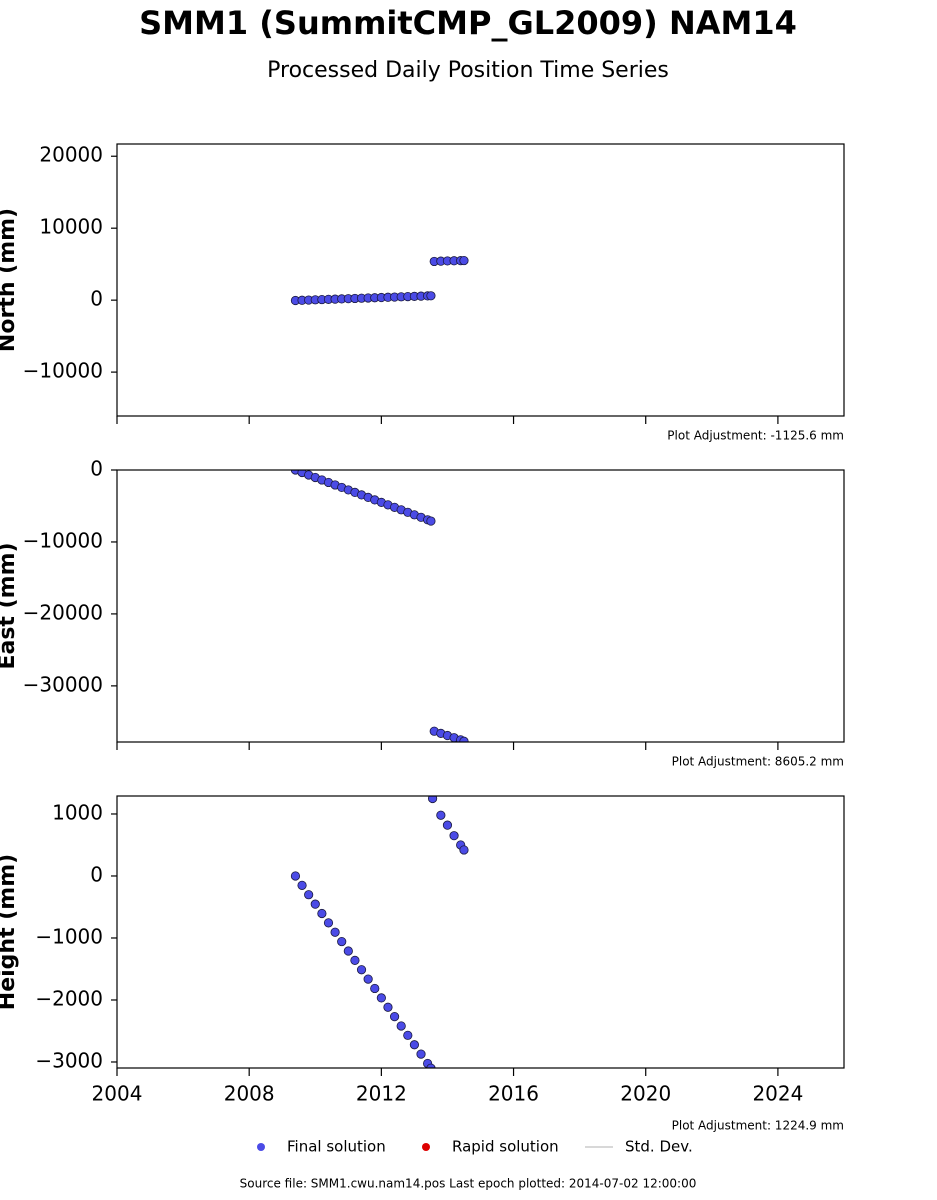 The width and height of the screenshot is (937, 1200). Describe the element at coordinates (71, 227) in the screenshot. I see `y-tick-label: 10000` at that location.